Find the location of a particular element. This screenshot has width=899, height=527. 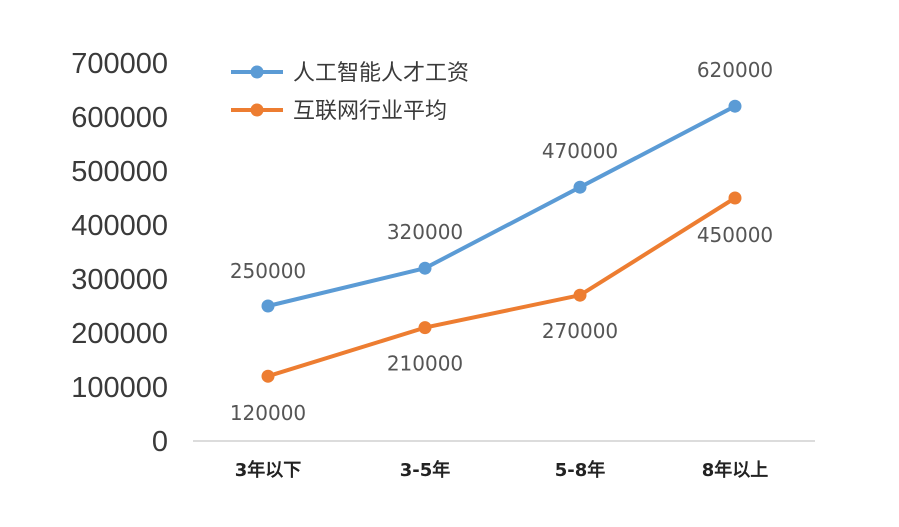

y-tick-label: 600000 is located at coordinates (119, 118).